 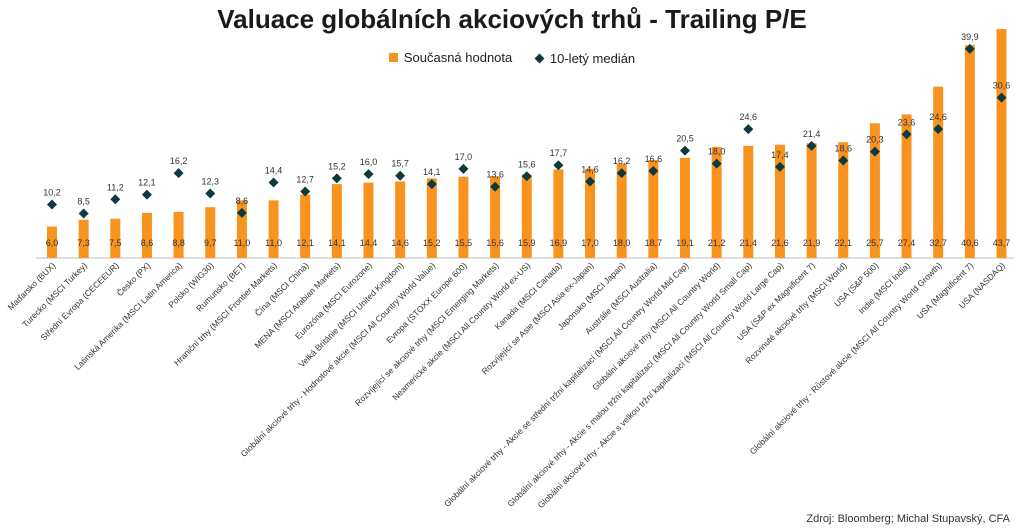 What do you see at coordinates (179, 161) in the screenshot?
I see `median-value-label-4: 16,2` at bounding box center [179, 161].